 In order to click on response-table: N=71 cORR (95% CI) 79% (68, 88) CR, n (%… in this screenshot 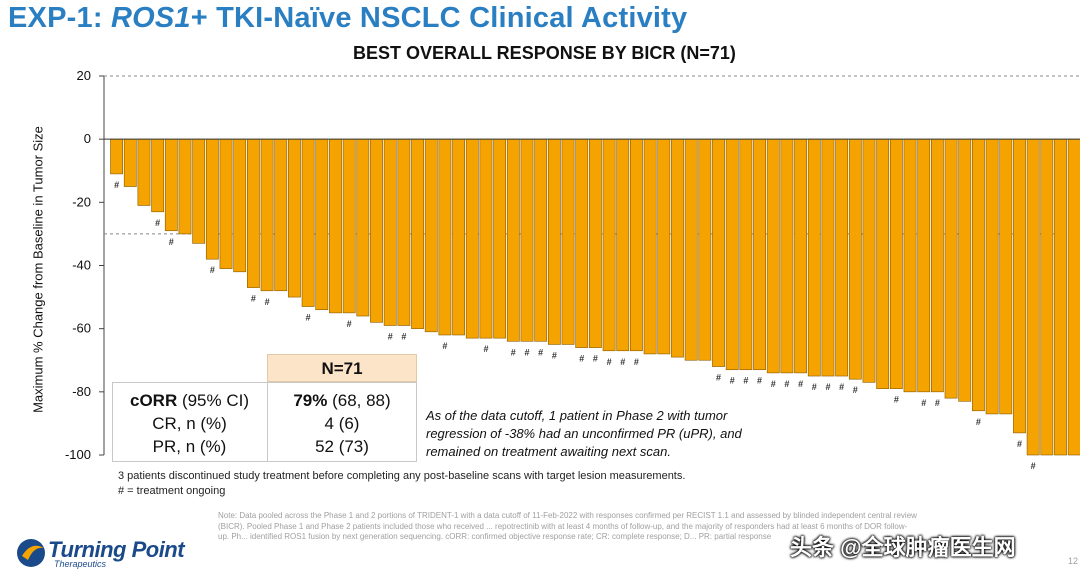, I will do `click(265, 408)`.